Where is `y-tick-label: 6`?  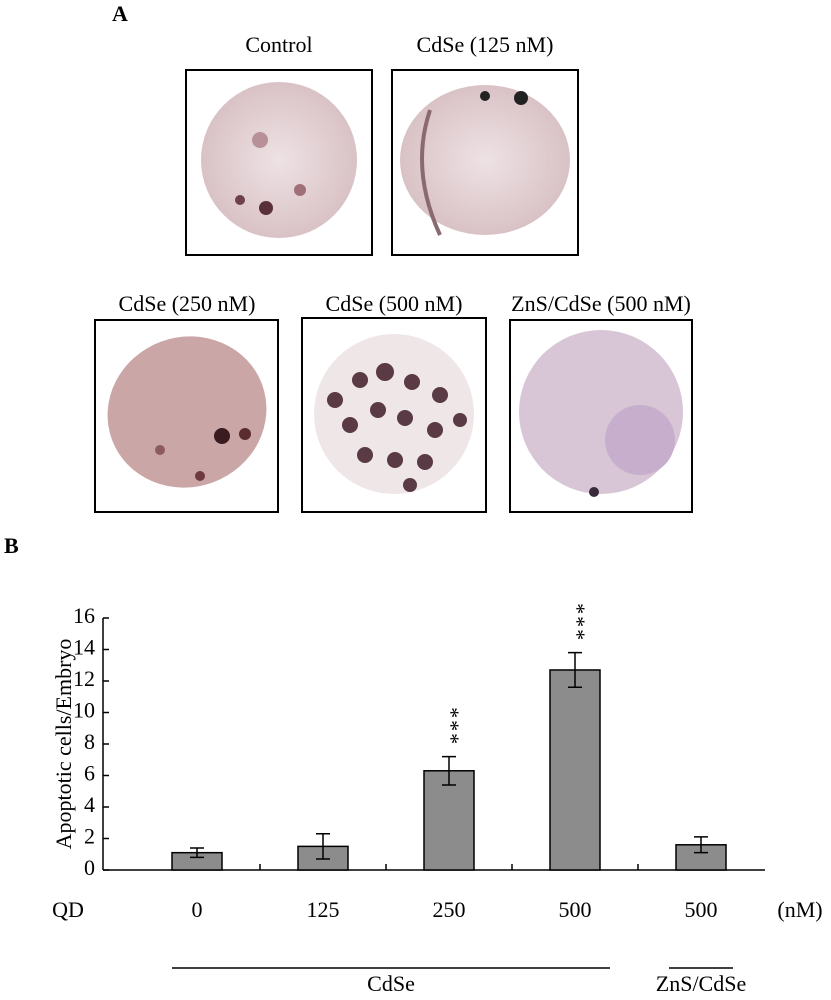 y-tick-label: 6 is located at coordinates (89, 773).